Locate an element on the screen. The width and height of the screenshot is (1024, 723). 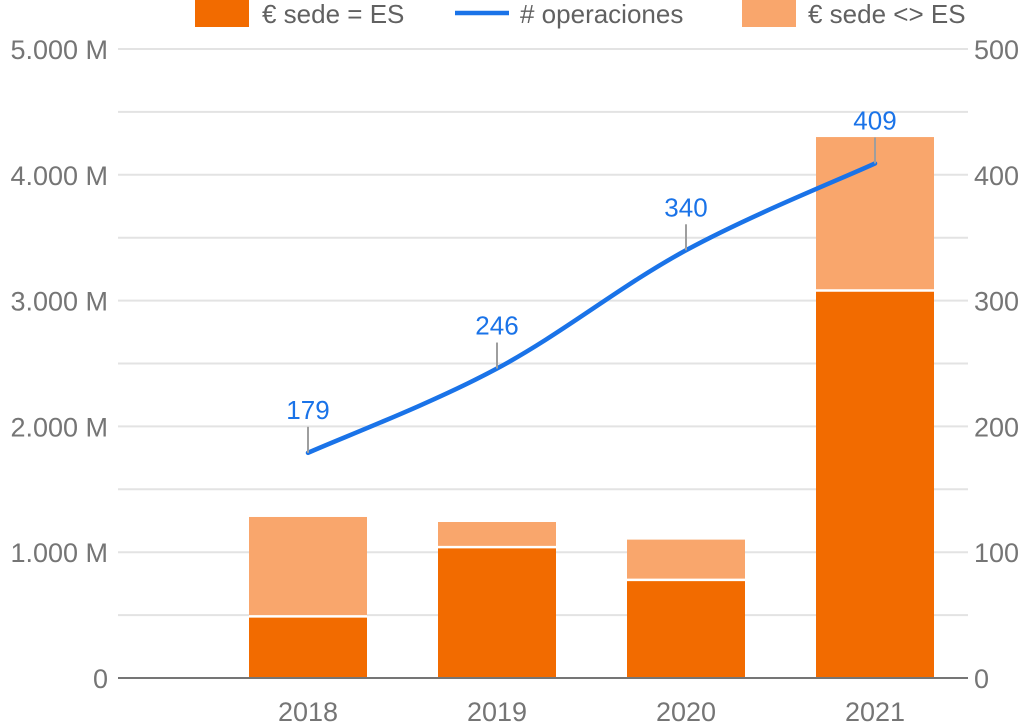
right-tick-label: 200 is located at coordinates (996, 427).